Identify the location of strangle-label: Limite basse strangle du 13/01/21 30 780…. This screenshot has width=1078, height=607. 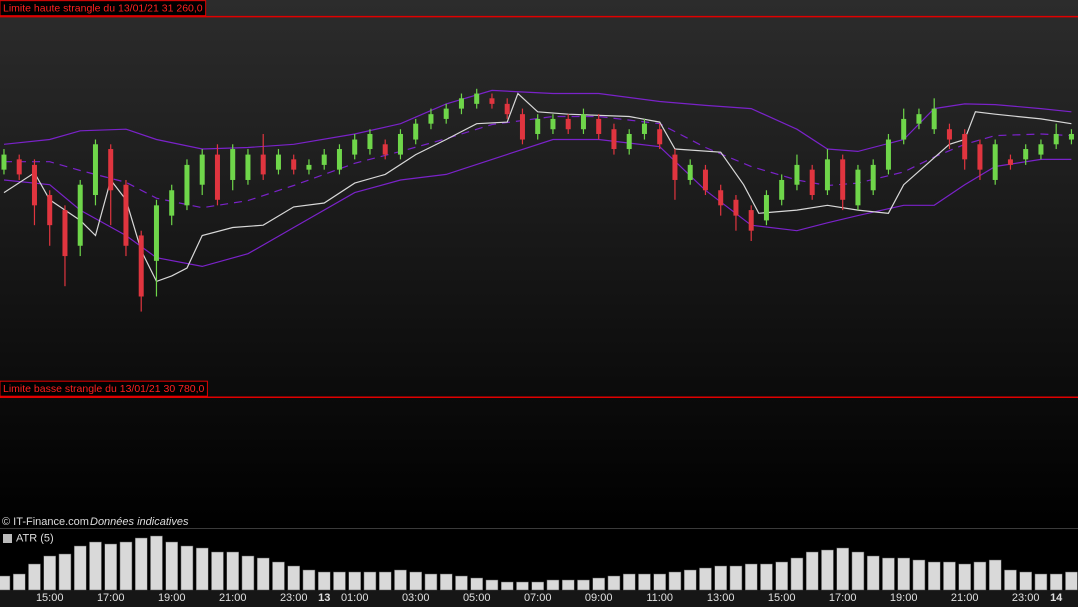
(104, 389).